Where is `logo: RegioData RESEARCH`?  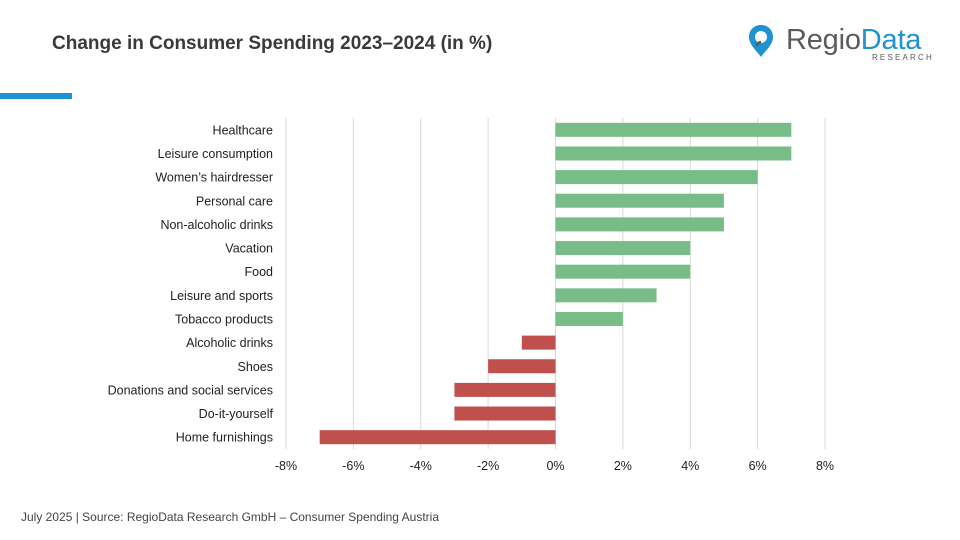
logo: RegioData RESEARCH is located at coordinates (843, 44).